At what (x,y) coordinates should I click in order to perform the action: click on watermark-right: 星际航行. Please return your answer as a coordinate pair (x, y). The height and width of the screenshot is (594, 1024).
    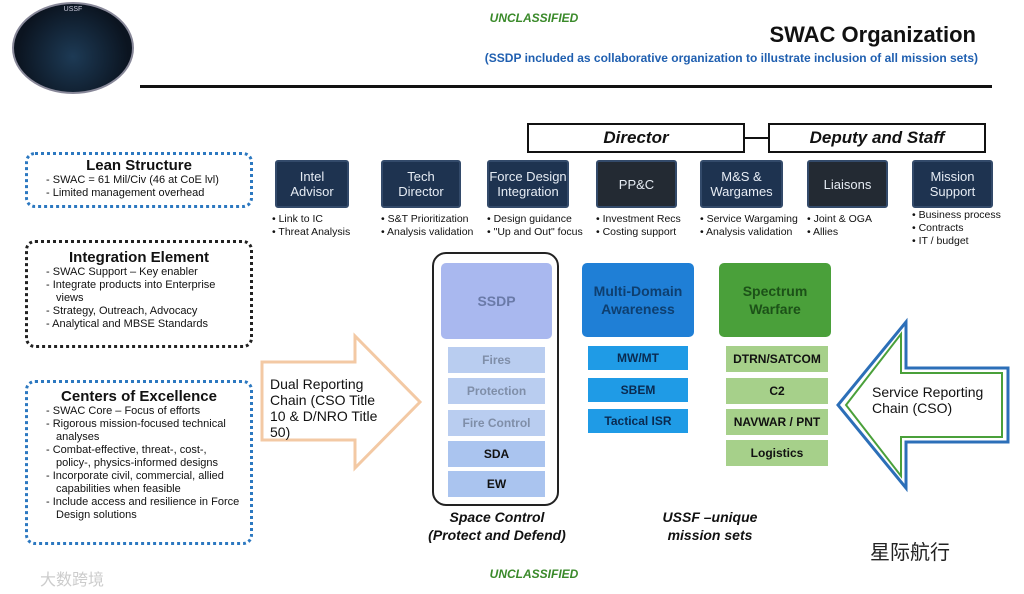
    Looking at the image, I should click on (910, 553).